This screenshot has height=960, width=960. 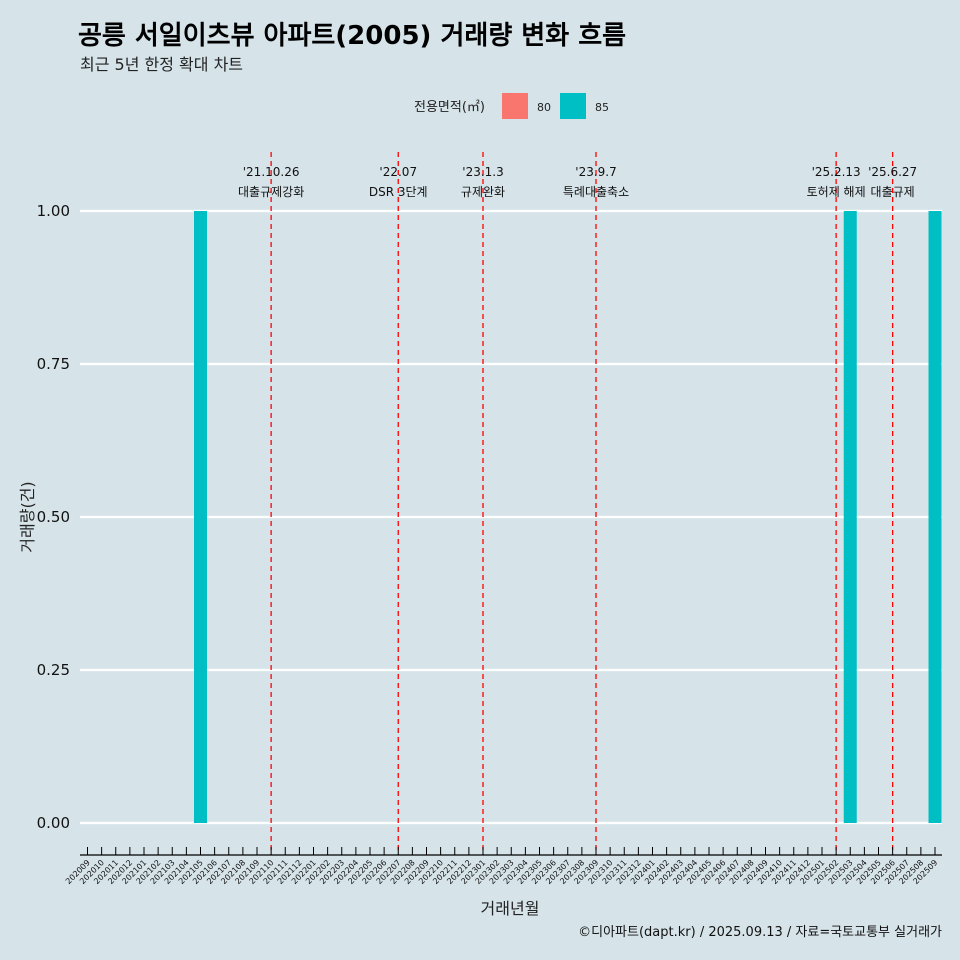 I want to click on event-date: '25.2.13, so click(x=836, y=172).